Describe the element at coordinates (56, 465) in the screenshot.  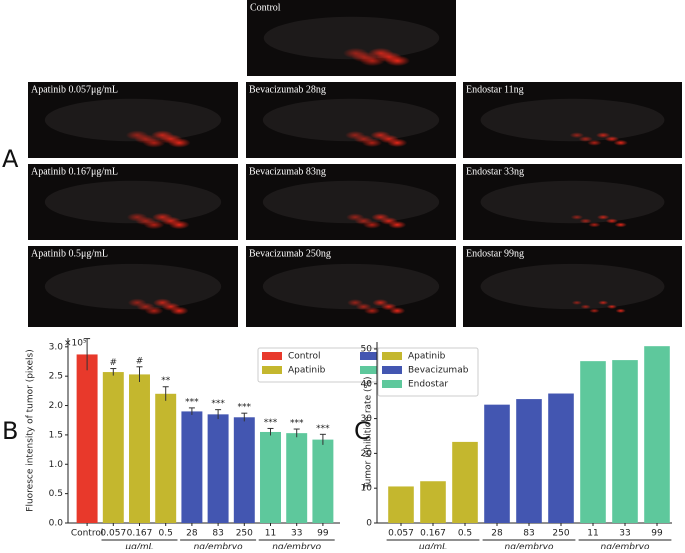
I see `y-tick-label: 1.0` at that location.